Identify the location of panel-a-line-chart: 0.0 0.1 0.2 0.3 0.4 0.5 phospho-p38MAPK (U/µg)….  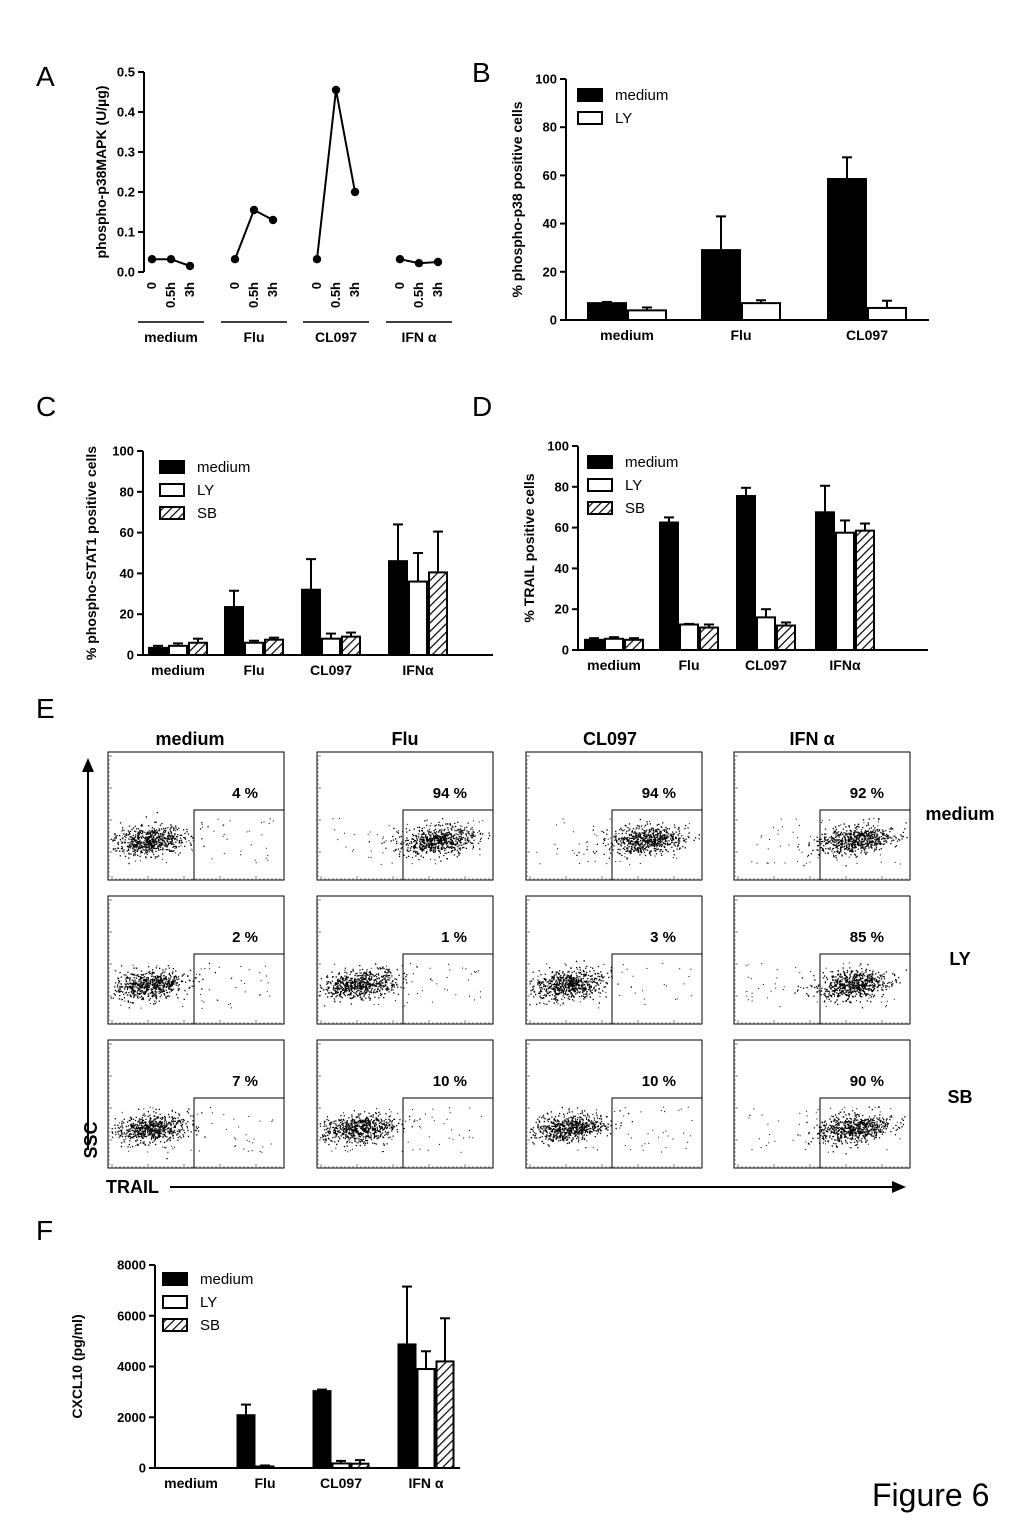
(272, 205).